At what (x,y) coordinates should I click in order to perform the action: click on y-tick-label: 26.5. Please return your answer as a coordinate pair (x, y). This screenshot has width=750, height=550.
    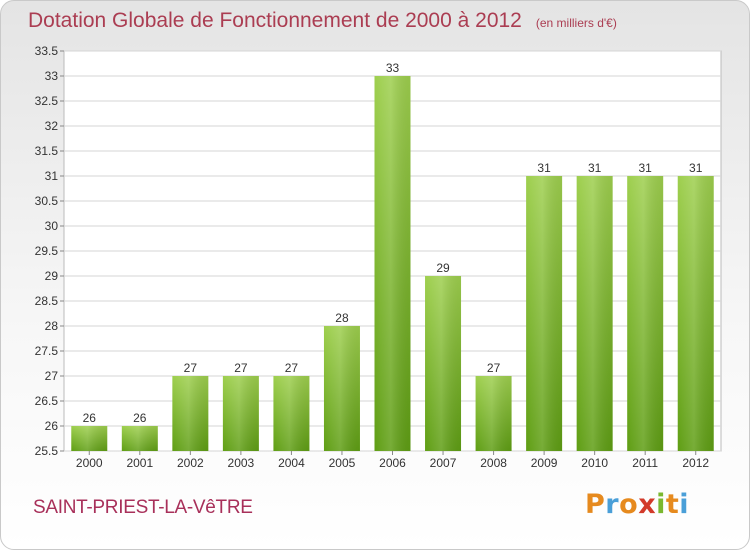
    Looking at the image, I should click on (47, 401).